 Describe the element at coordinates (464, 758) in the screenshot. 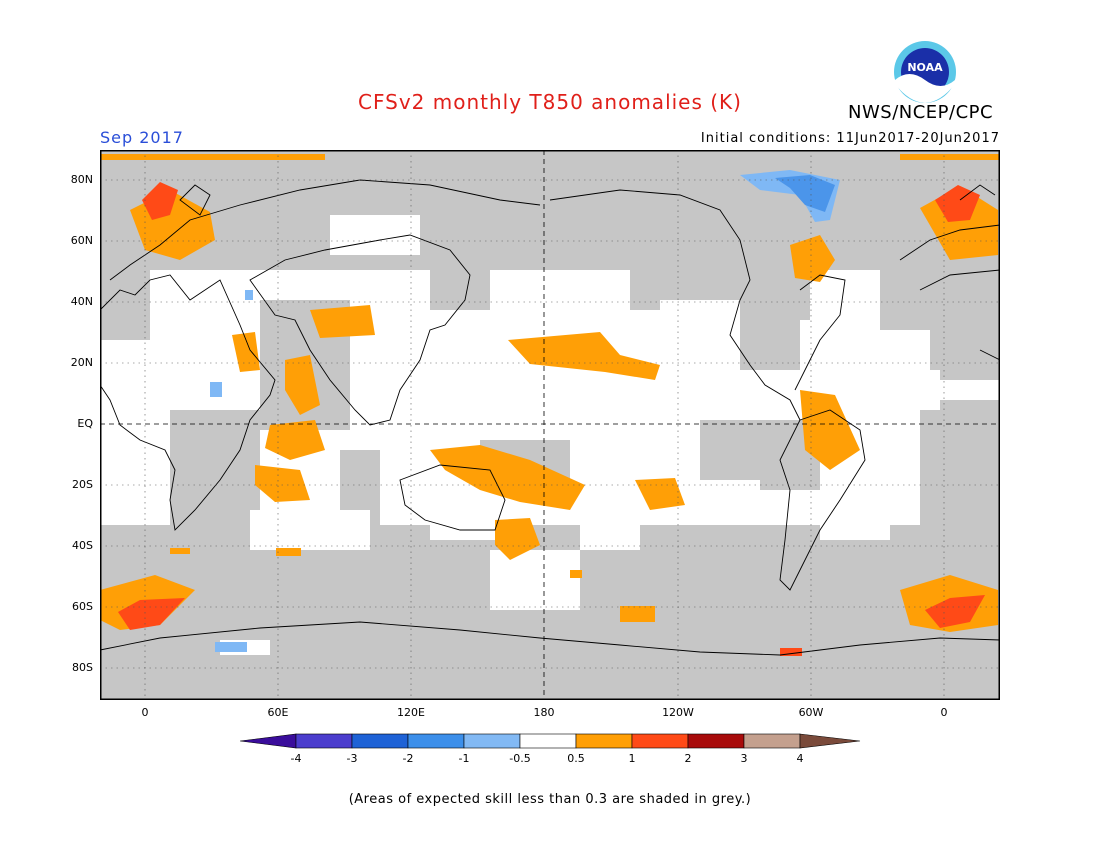

I see `colorbar-tick: -1` at that location.